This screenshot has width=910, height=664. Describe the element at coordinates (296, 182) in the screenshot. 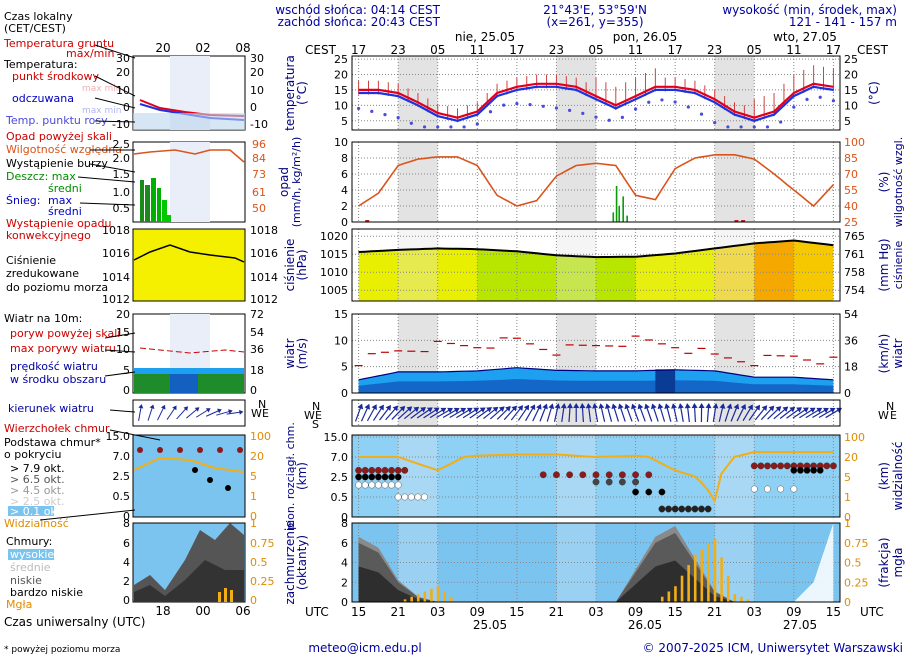

I see `precip-axis-unit: (mm/h, kg/m²/h)` at that location.